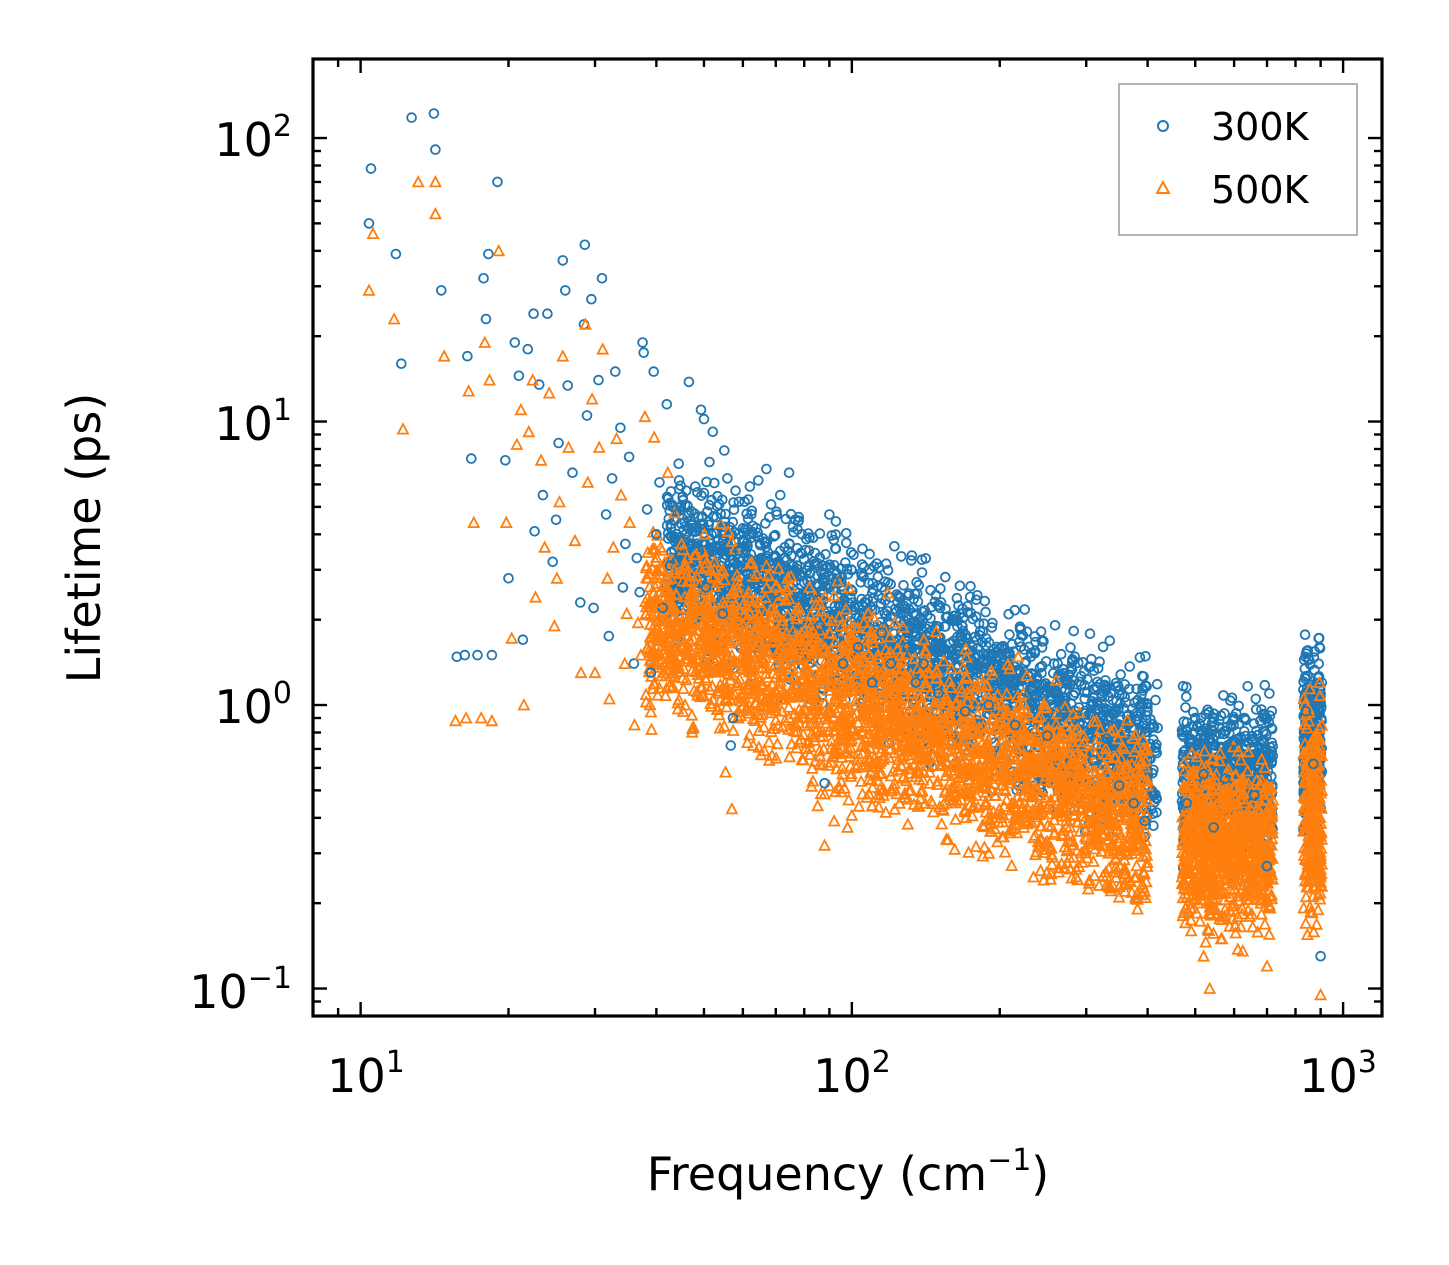  I want to click on point-500k, so click(863, 656).